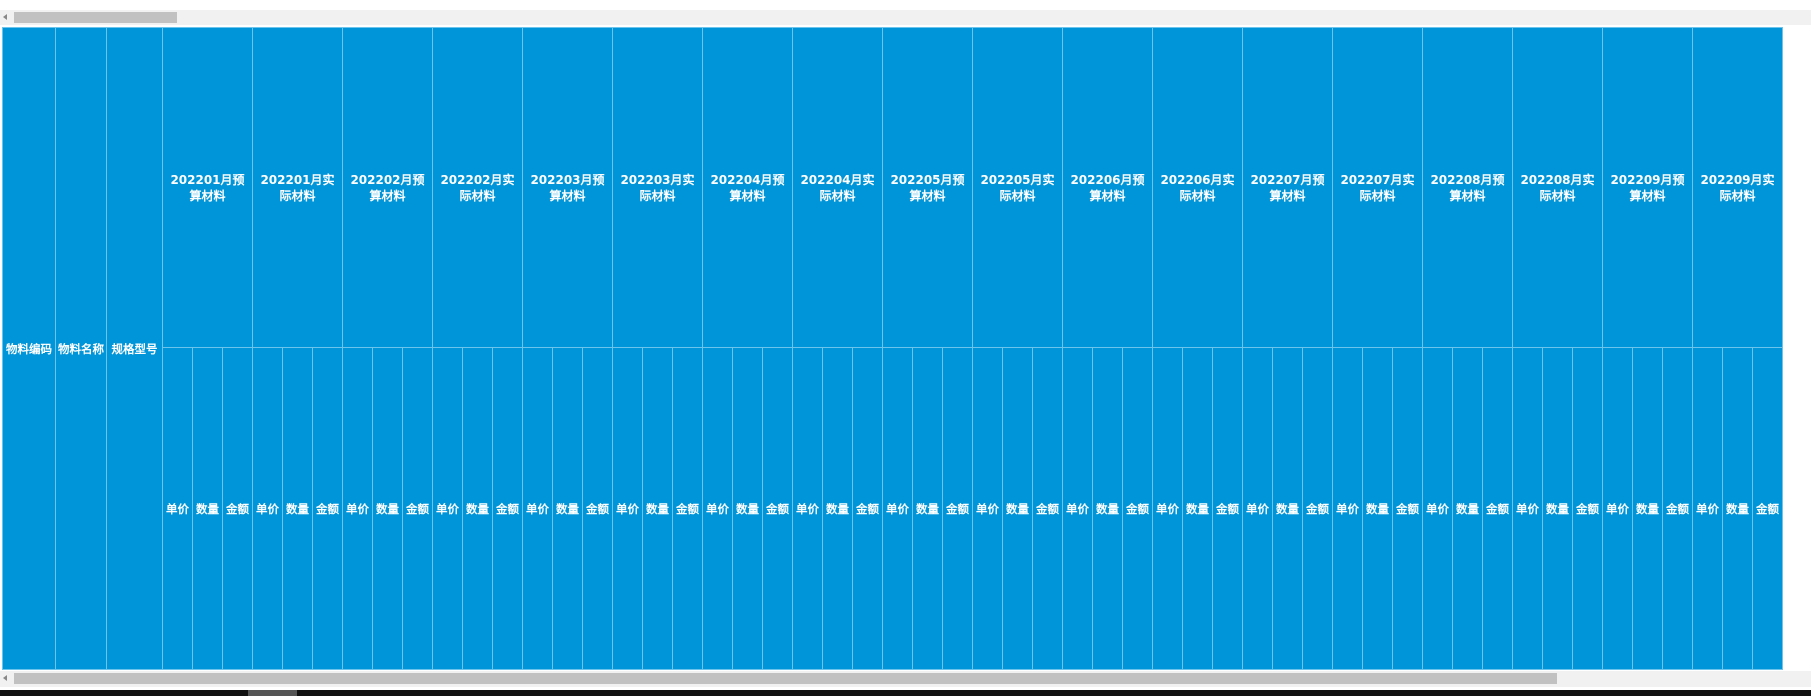  Describe the element at coordinates (1287, 187) in the screenshot. I see `group-header: 202207月预算材料` at that location.